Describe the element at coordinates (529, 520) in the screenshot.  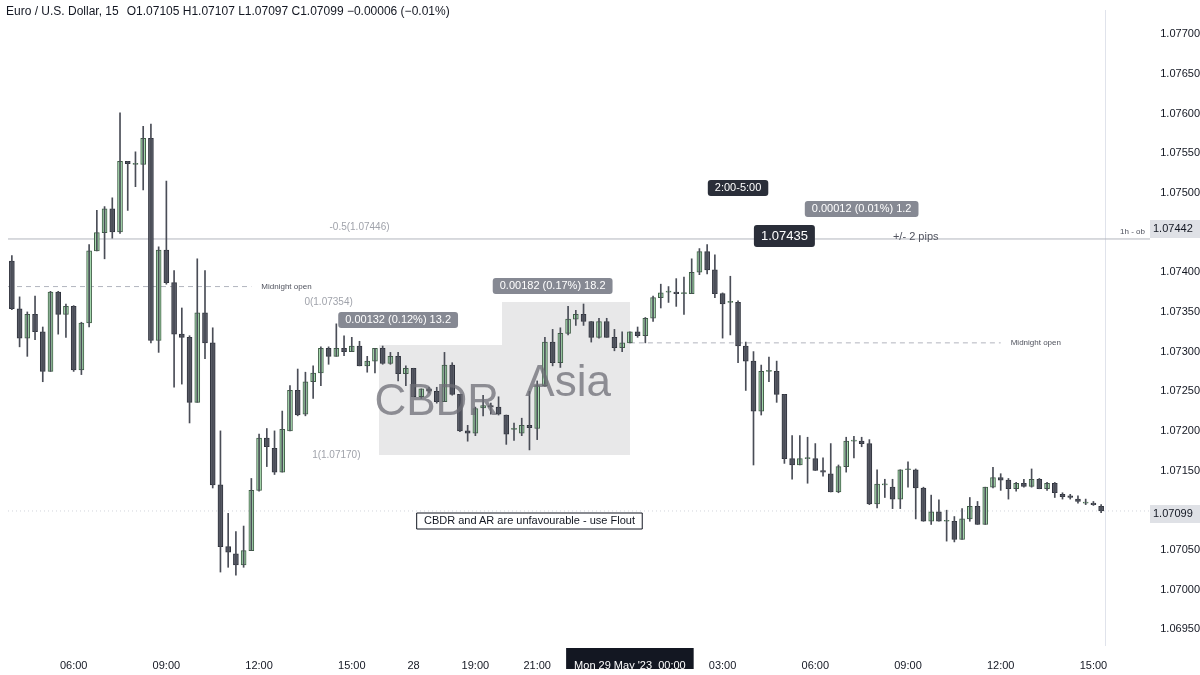
I see `annotation: CBDR and AR are unfavourable - use Flout` at that location.